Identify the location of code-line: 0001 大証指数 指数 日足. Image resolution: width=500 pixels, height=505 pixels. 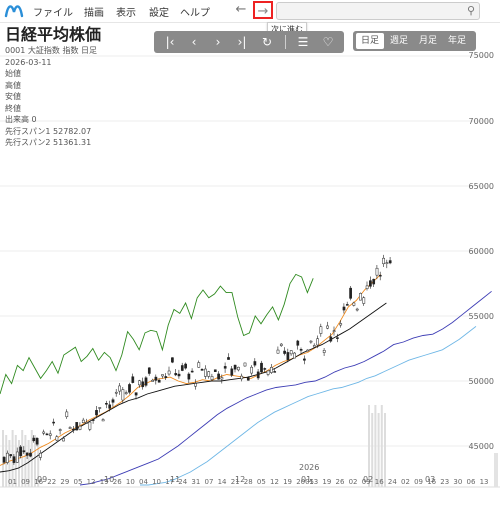
(51, 50).